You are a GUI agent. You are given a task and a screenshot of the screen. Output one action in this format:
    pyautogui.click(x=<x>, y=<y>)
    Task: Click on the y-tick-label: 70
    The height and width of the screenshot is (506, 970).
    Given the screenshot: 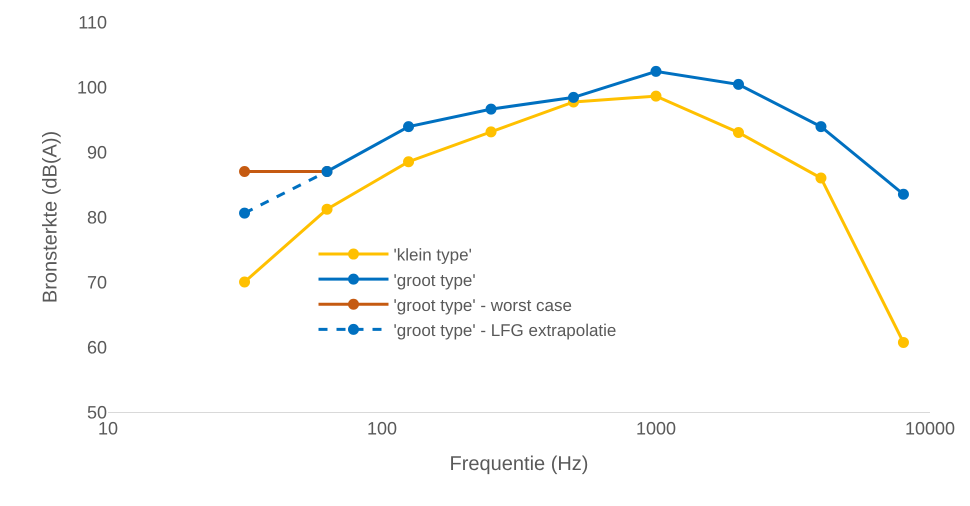 What is the action you would take?
    pyautogui.click(x=96, y=282)
    